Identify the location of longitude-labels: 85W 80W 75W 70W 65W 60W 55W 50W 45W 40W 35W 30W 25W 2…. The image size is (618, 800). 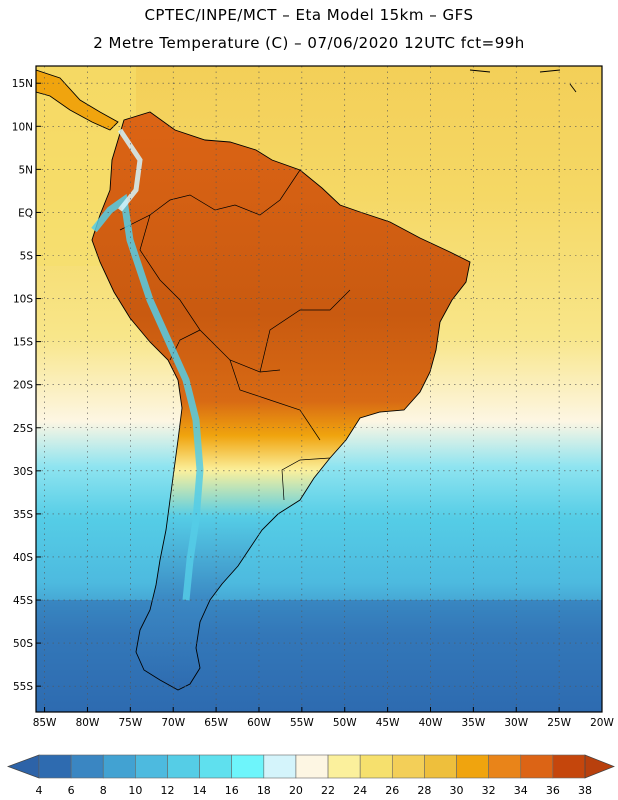
(323, 718).